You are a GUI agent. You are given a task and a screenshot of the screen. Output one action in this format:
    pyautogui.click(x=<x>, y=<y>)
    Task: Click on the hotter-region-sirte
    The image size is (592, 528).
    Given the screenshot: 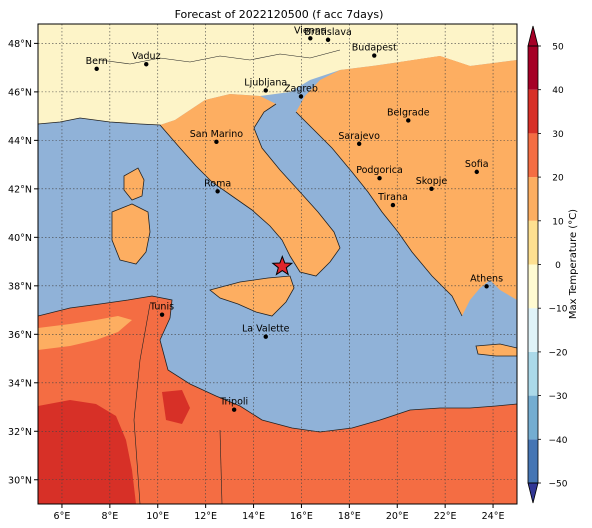 What is the action you would take?
    pyautogui.click(x=176, y=407)
    